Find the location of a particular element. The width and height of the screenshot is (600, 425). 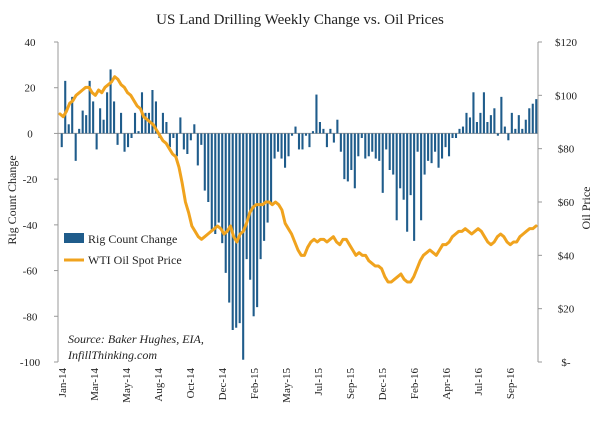

x-tick-label: Apr-16 is located at coordinates (447, 384).